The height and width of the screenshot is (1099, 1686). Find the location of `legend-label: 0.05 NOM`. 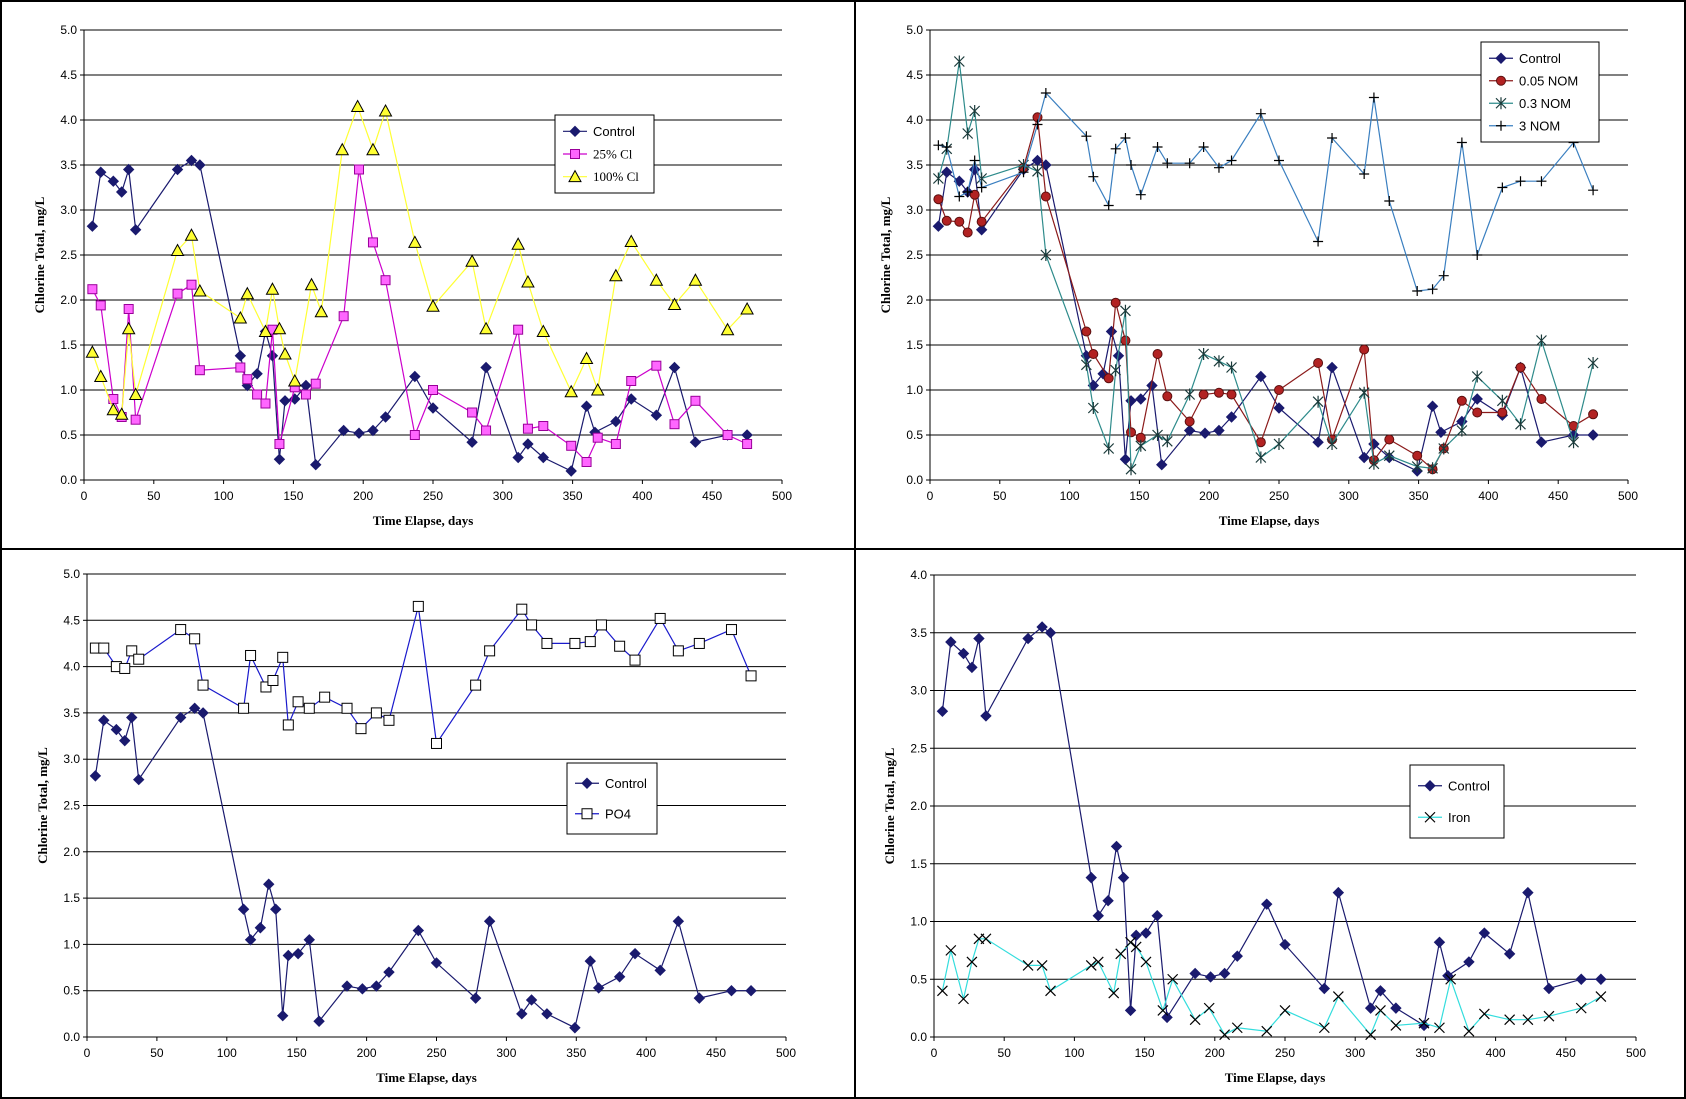

legend-label: 0.05 NOM is located at coordinates (1548, 80).